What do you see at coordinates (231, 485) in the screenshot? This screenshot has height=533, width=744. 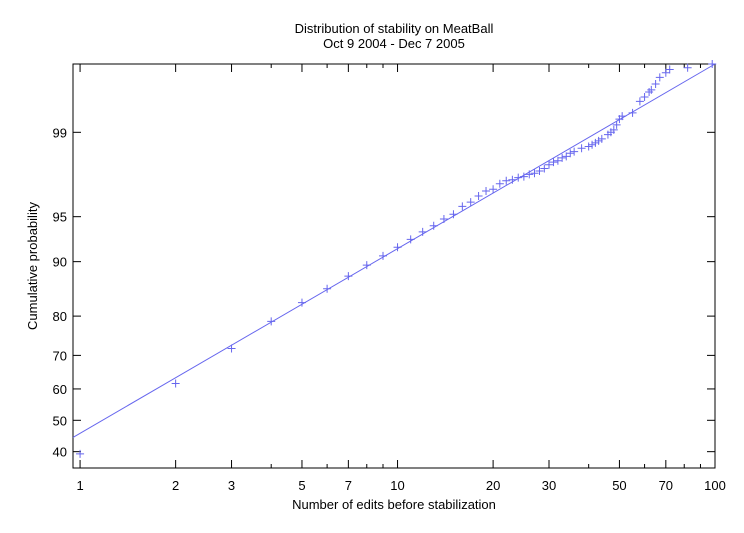 I see `x-tick-label: 3` at bounding box center [231, 485].